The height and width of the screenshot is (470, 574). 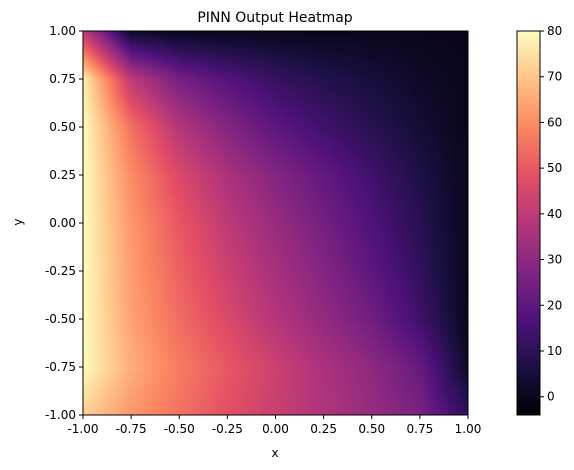 I want to click on y-tick-label: -0.25, so click(x=60, y=271).